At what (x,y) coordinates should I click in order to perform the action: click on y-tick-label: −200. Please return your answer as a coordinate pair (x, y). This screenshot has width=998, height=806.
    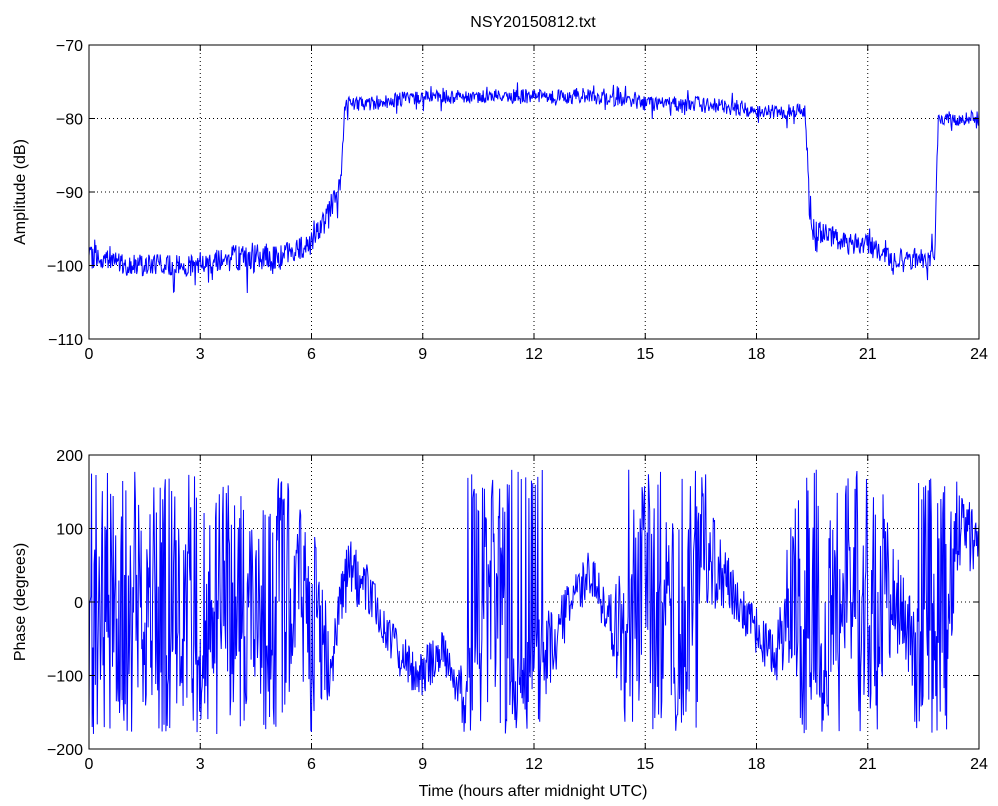
    Looking at the image, I should click on (65, 750).